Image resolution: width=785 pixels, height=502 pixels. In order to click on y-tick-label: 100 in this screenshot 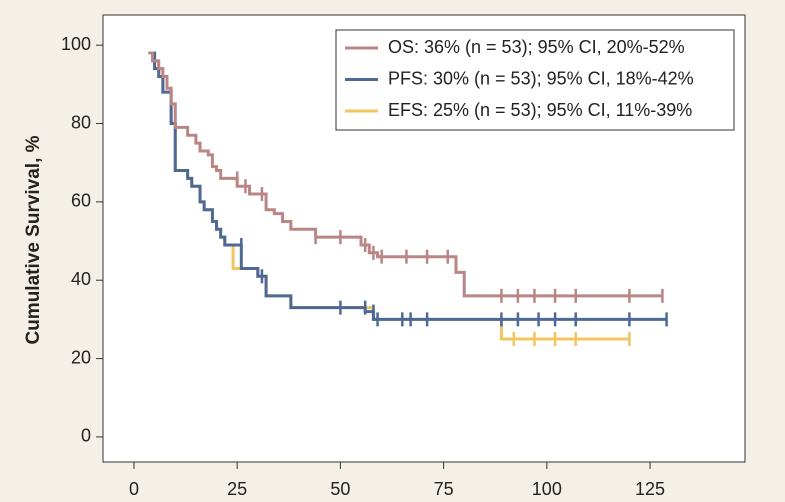, I will do `click(76, 44)`.